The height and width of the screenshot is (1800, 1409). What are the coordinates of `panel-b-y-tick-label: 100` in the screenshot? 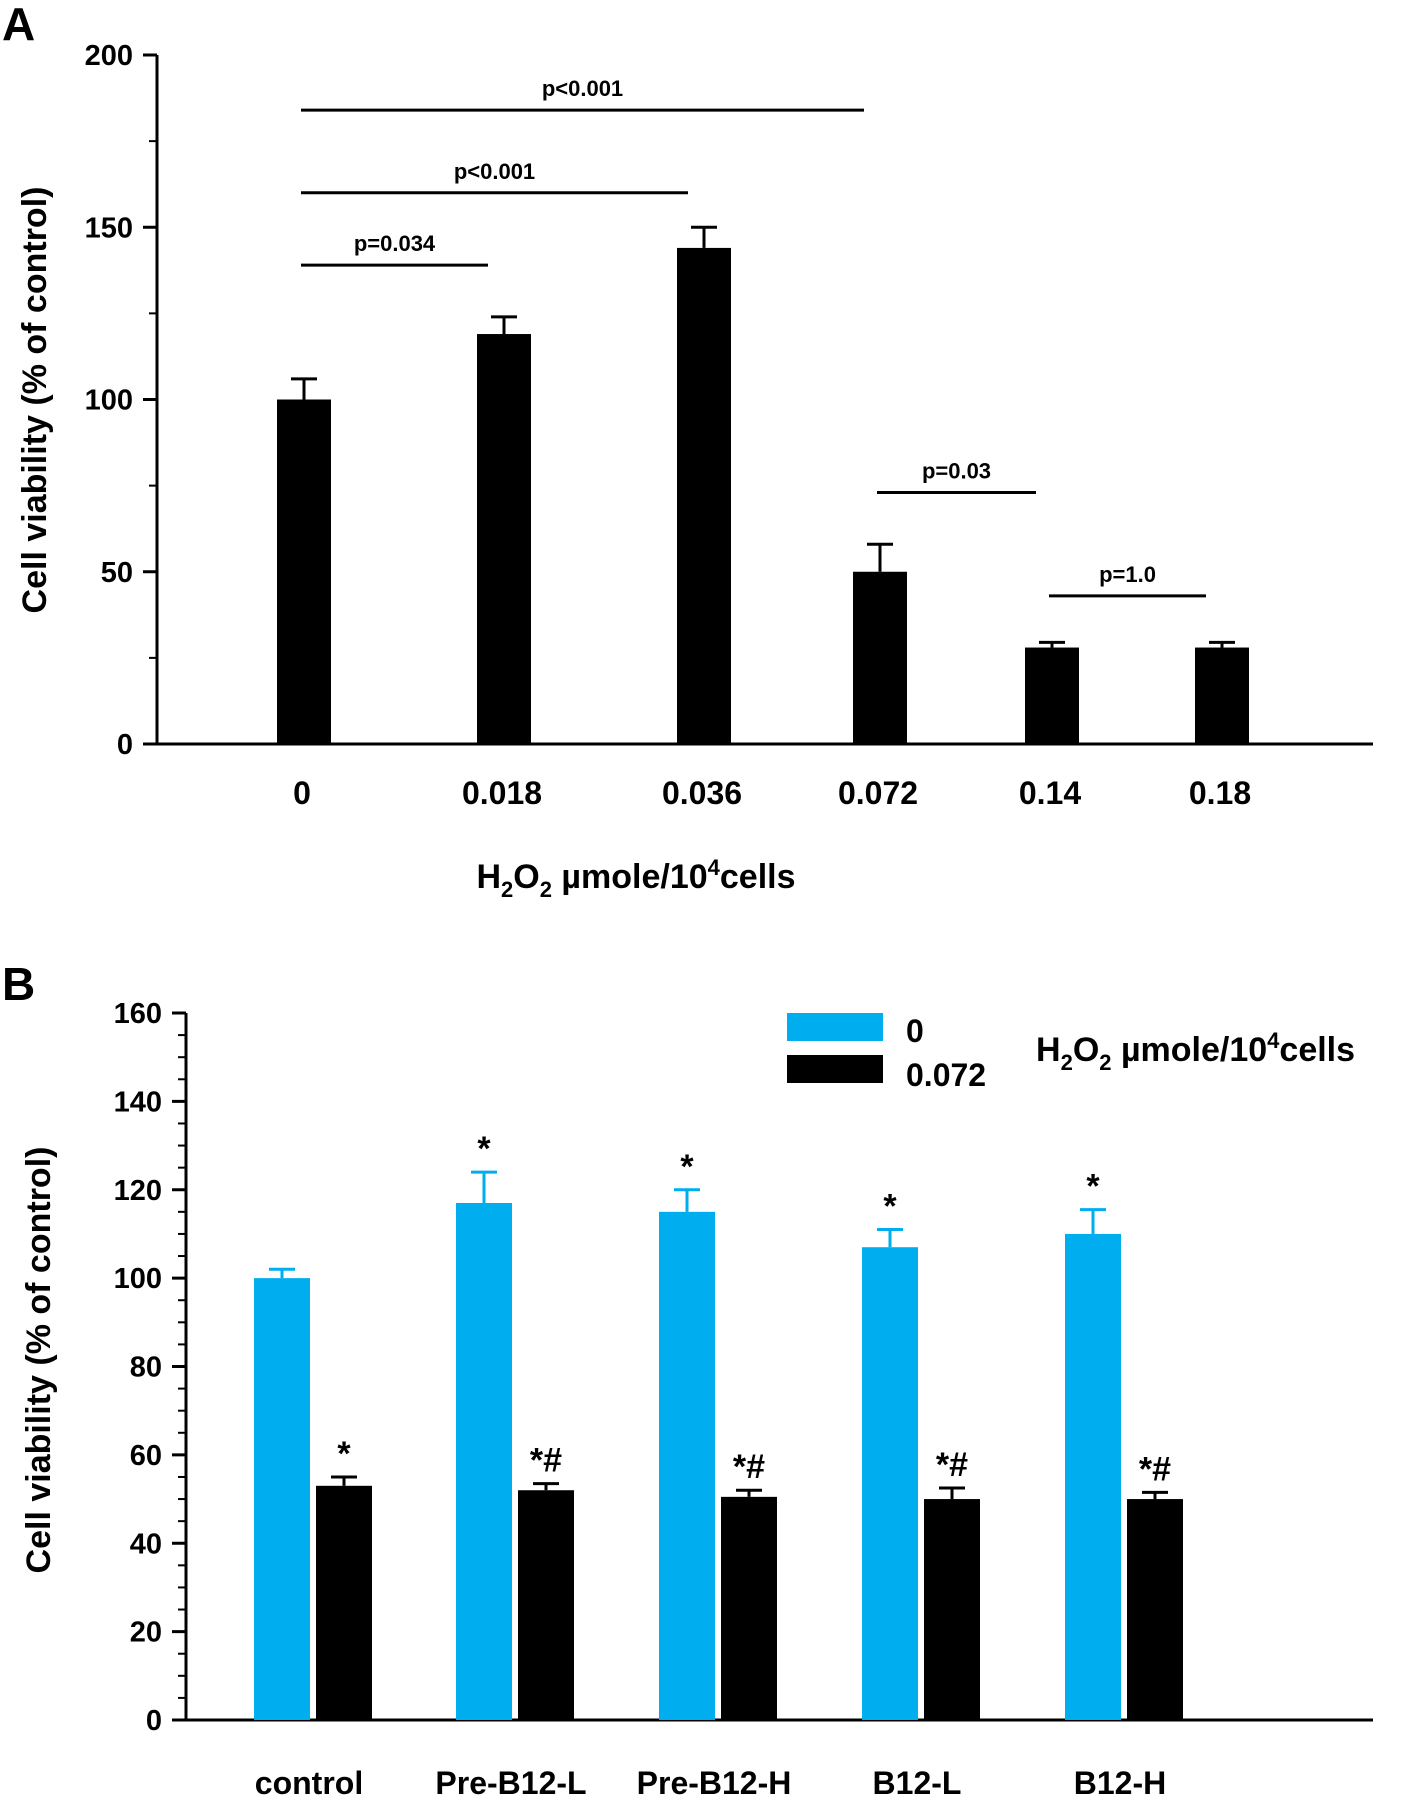 It's located at (138, 1279).